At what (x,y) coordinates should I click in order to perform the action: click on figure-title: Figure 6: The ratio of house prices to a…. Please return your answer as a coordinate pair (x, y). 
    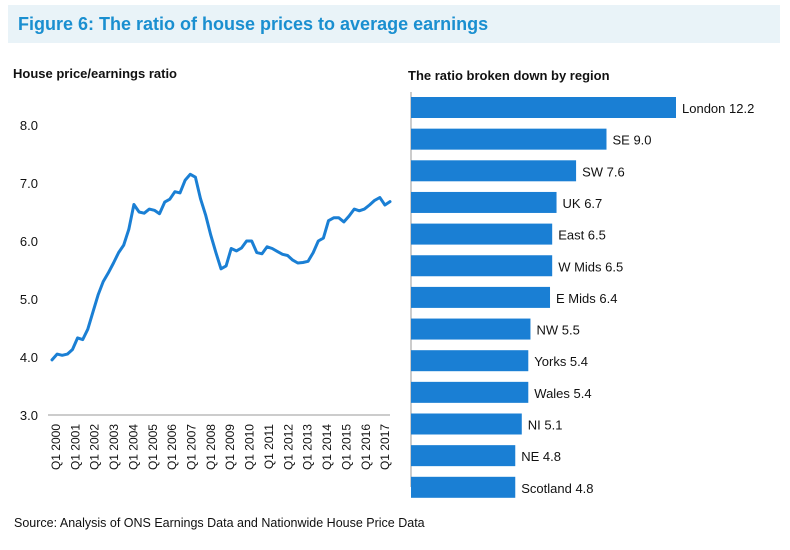
    Looking at the image, I should click on (253, 24).